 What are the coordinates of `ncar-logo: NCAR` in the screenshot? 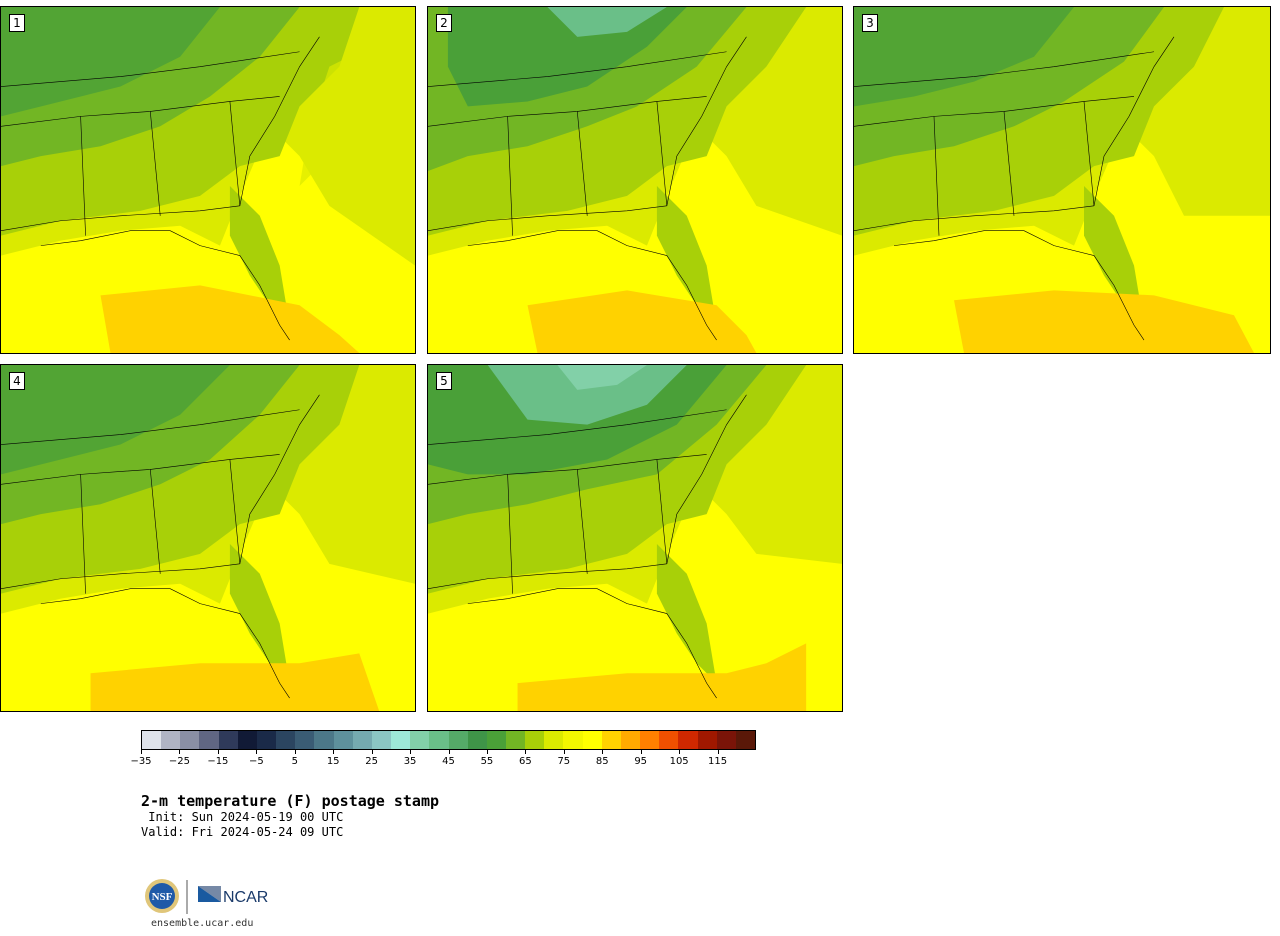 It's located at (233, 896).